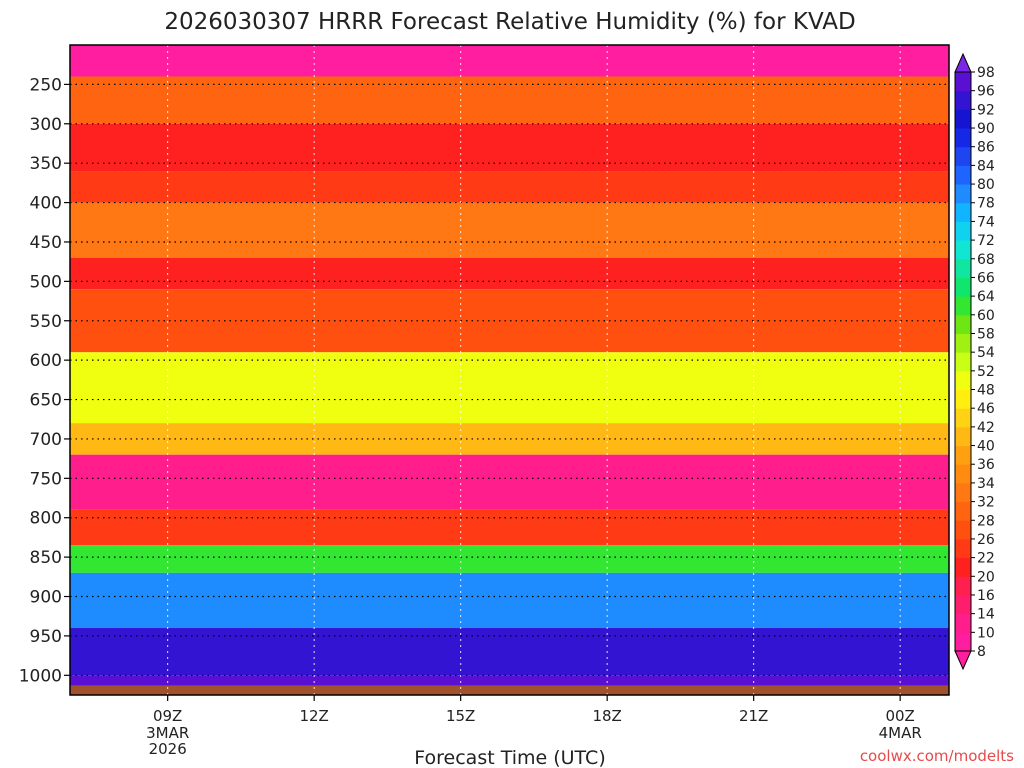 This screenshot has width=1024, height=768. What do you see at coordinates (986, 521) in the screenshot?
I see `colorbar-label-28: 28` at bounding box center [986, 521].